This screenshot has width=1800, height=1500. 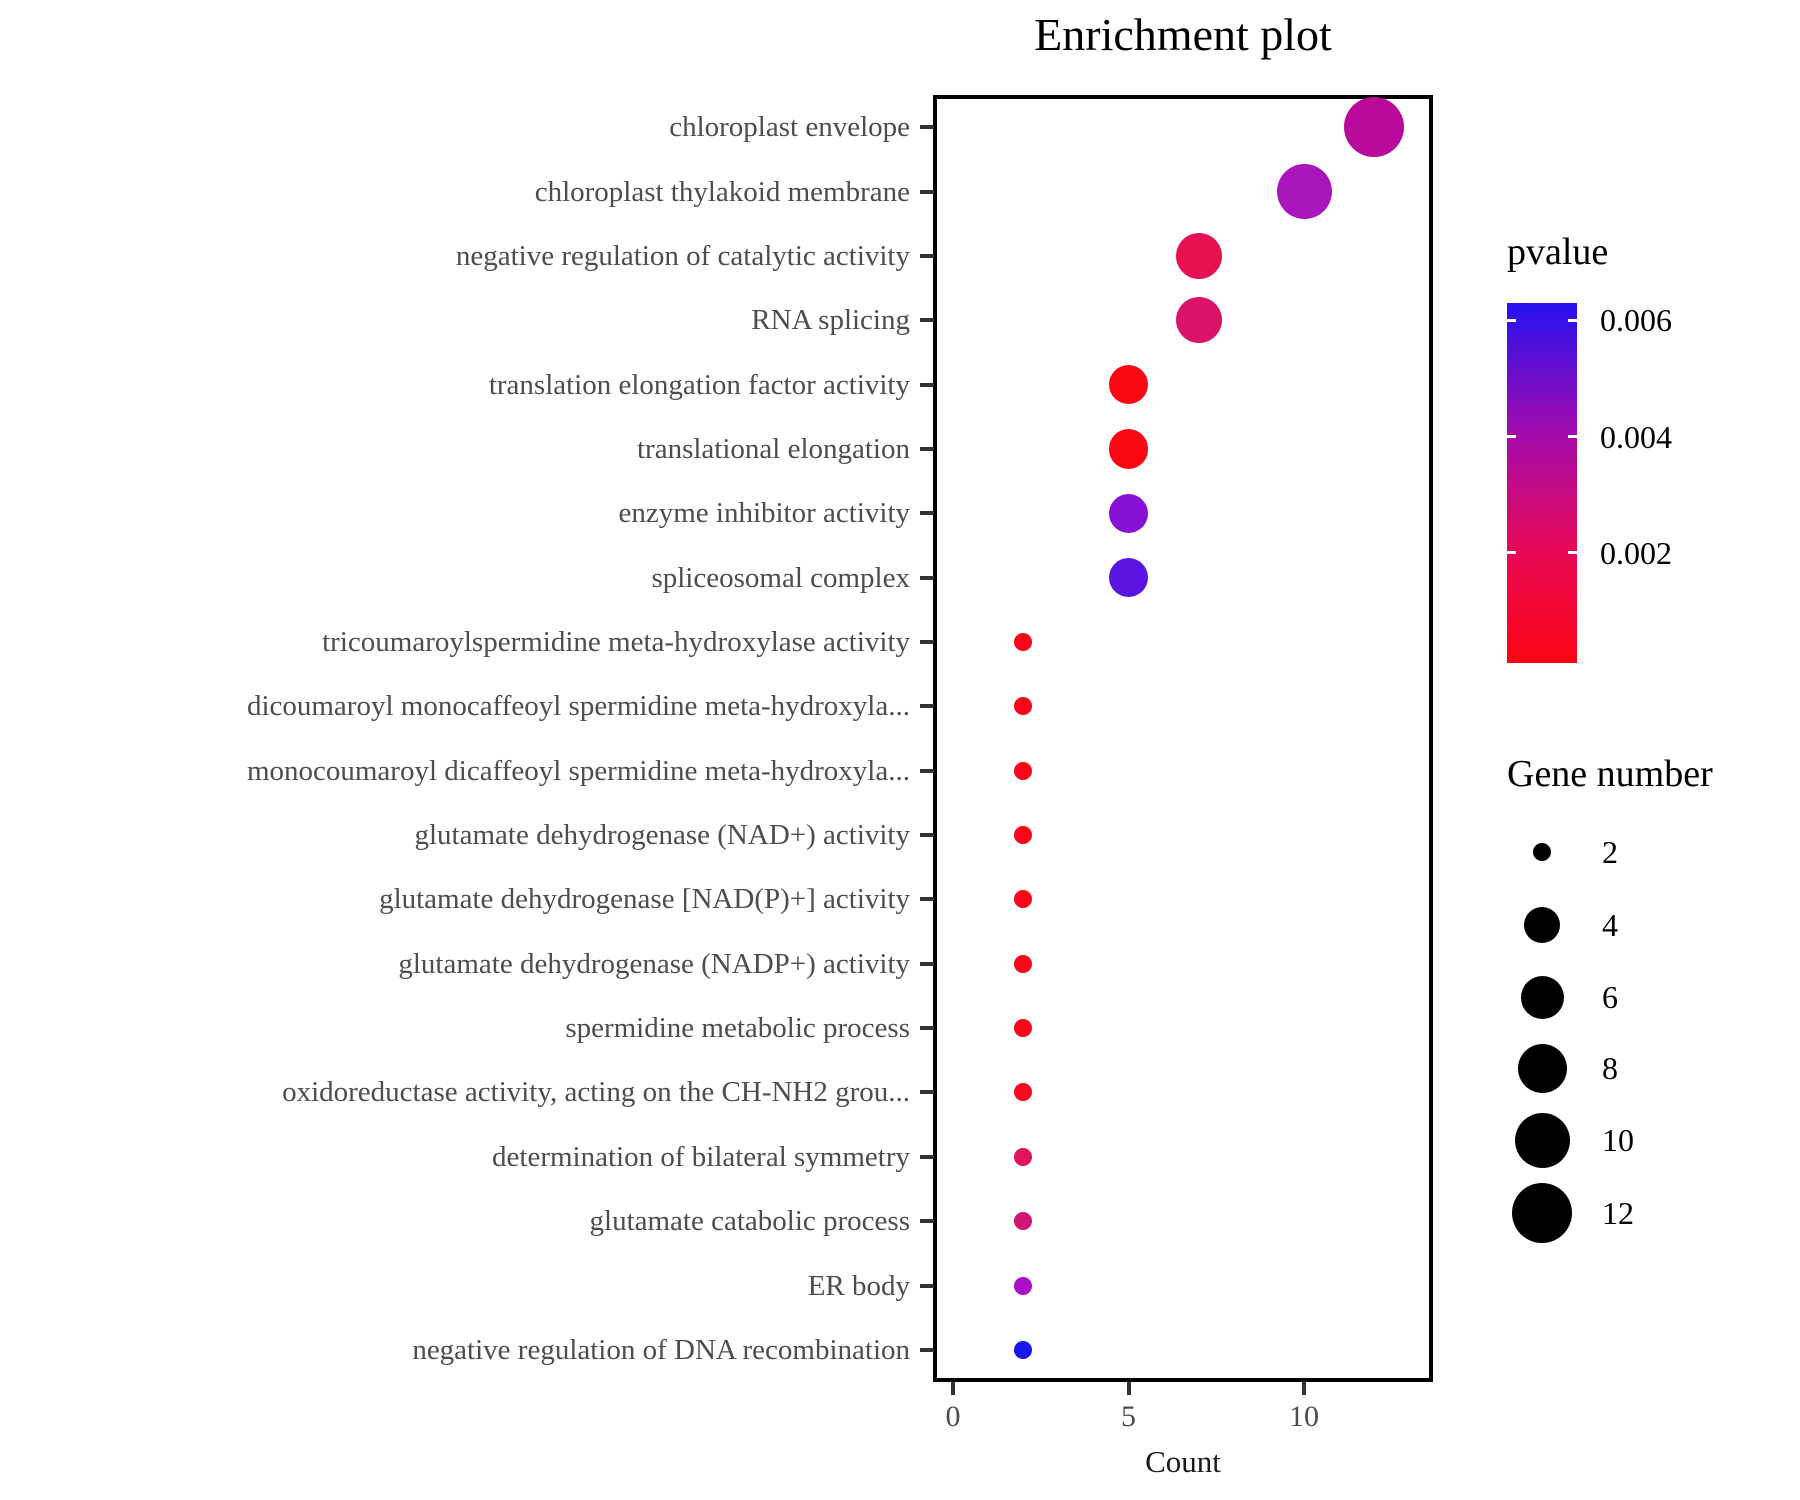 I want to click on x-axis-title: Count, so click(x=1183, y=1461).